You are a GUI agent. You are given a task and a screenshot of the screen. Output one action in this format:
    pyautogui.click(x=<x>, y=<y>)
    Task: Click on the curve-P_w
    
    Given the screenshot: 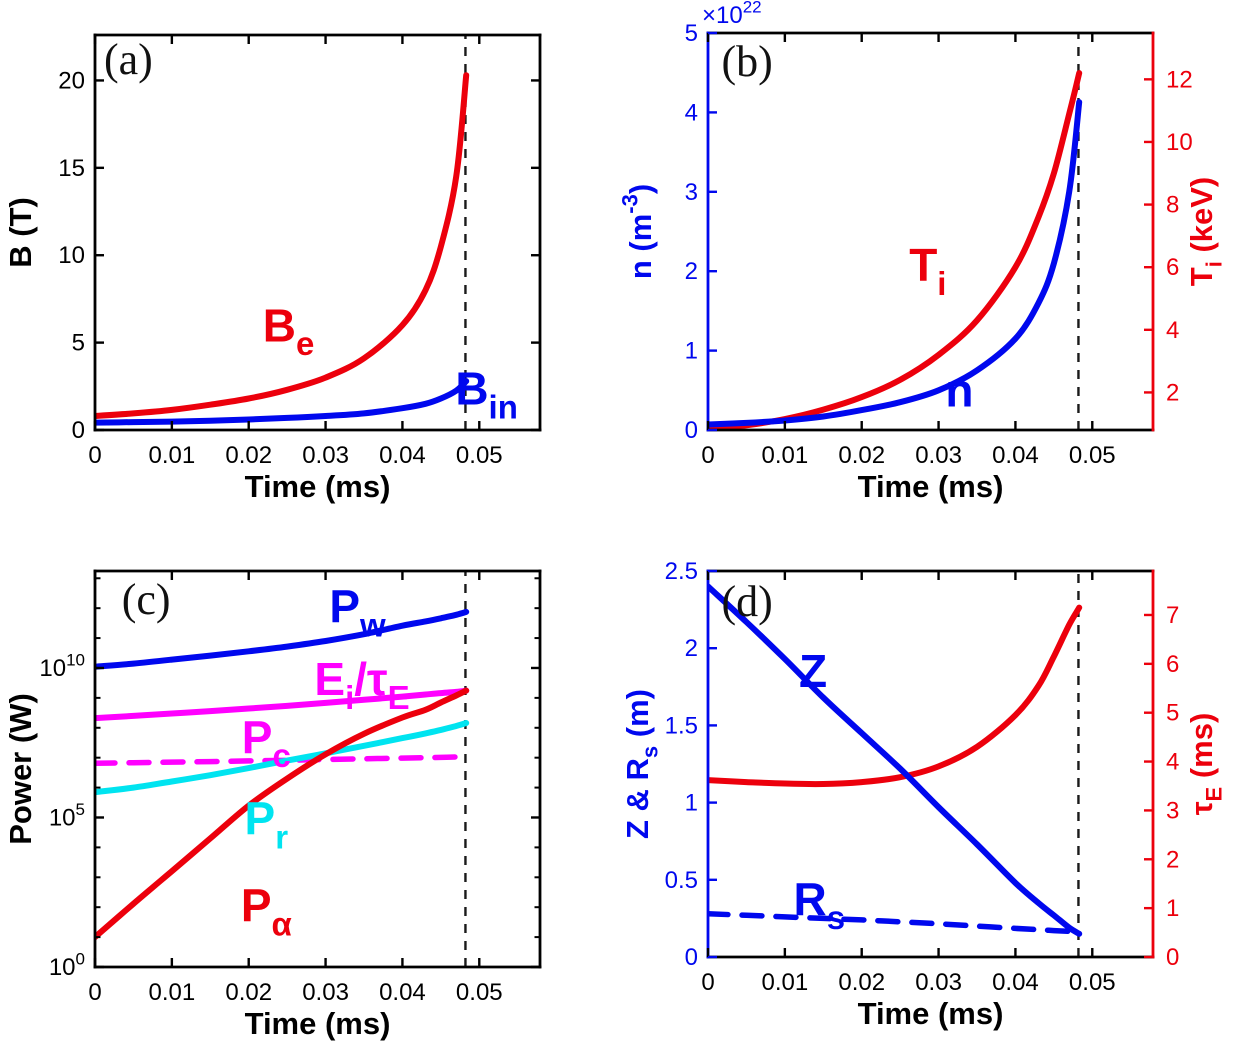 What is the action you would take?
    pyautogui.click(x=282, y=639)
    